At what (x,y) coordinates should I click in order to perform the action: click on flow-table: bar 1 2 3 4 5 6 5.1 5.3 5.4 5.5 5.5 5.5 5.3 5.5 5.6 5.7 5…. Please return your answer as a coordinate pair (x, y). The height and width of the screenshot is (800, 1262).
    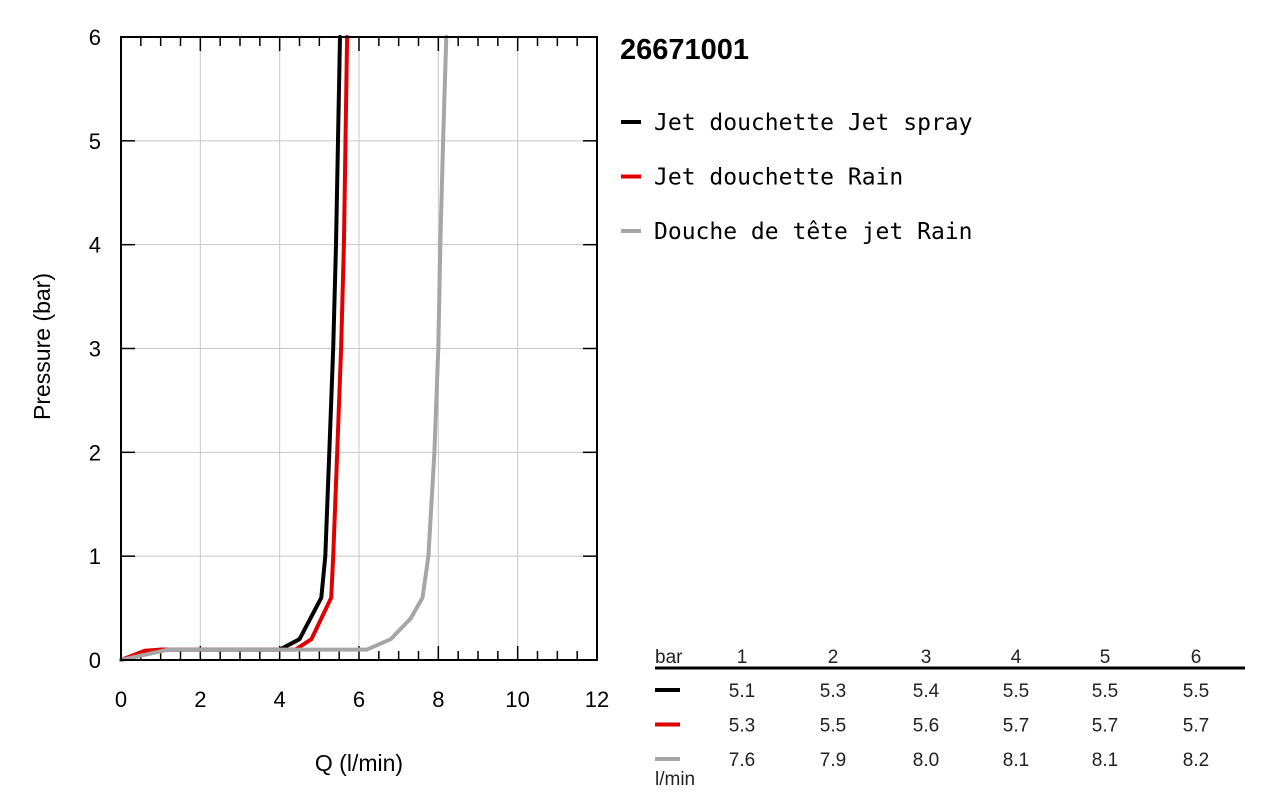
    Looking at the image, I should click on (950, 718).